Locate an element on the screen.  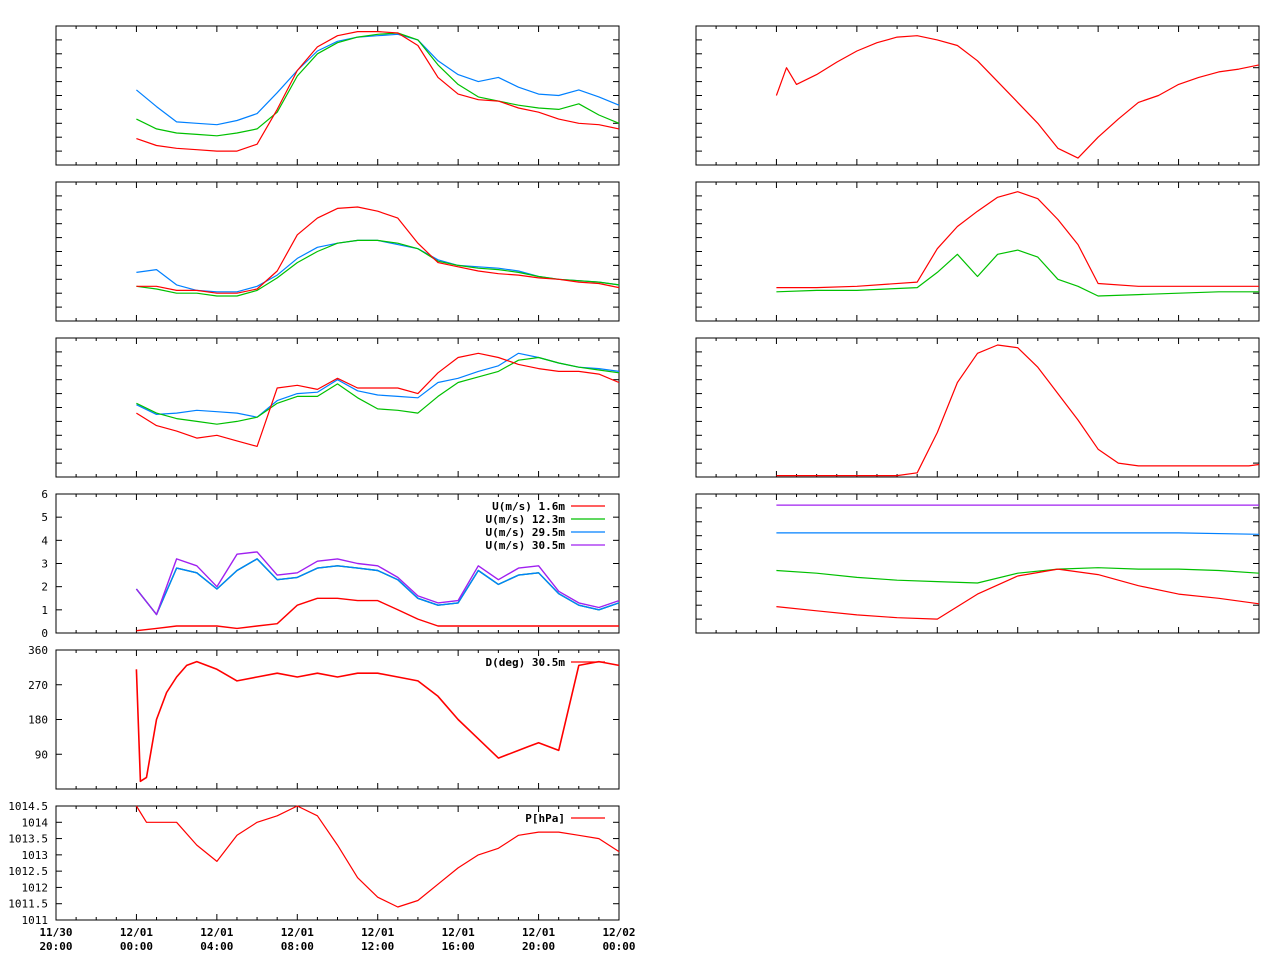
panel-humidity is located at coordinates (337, 407).